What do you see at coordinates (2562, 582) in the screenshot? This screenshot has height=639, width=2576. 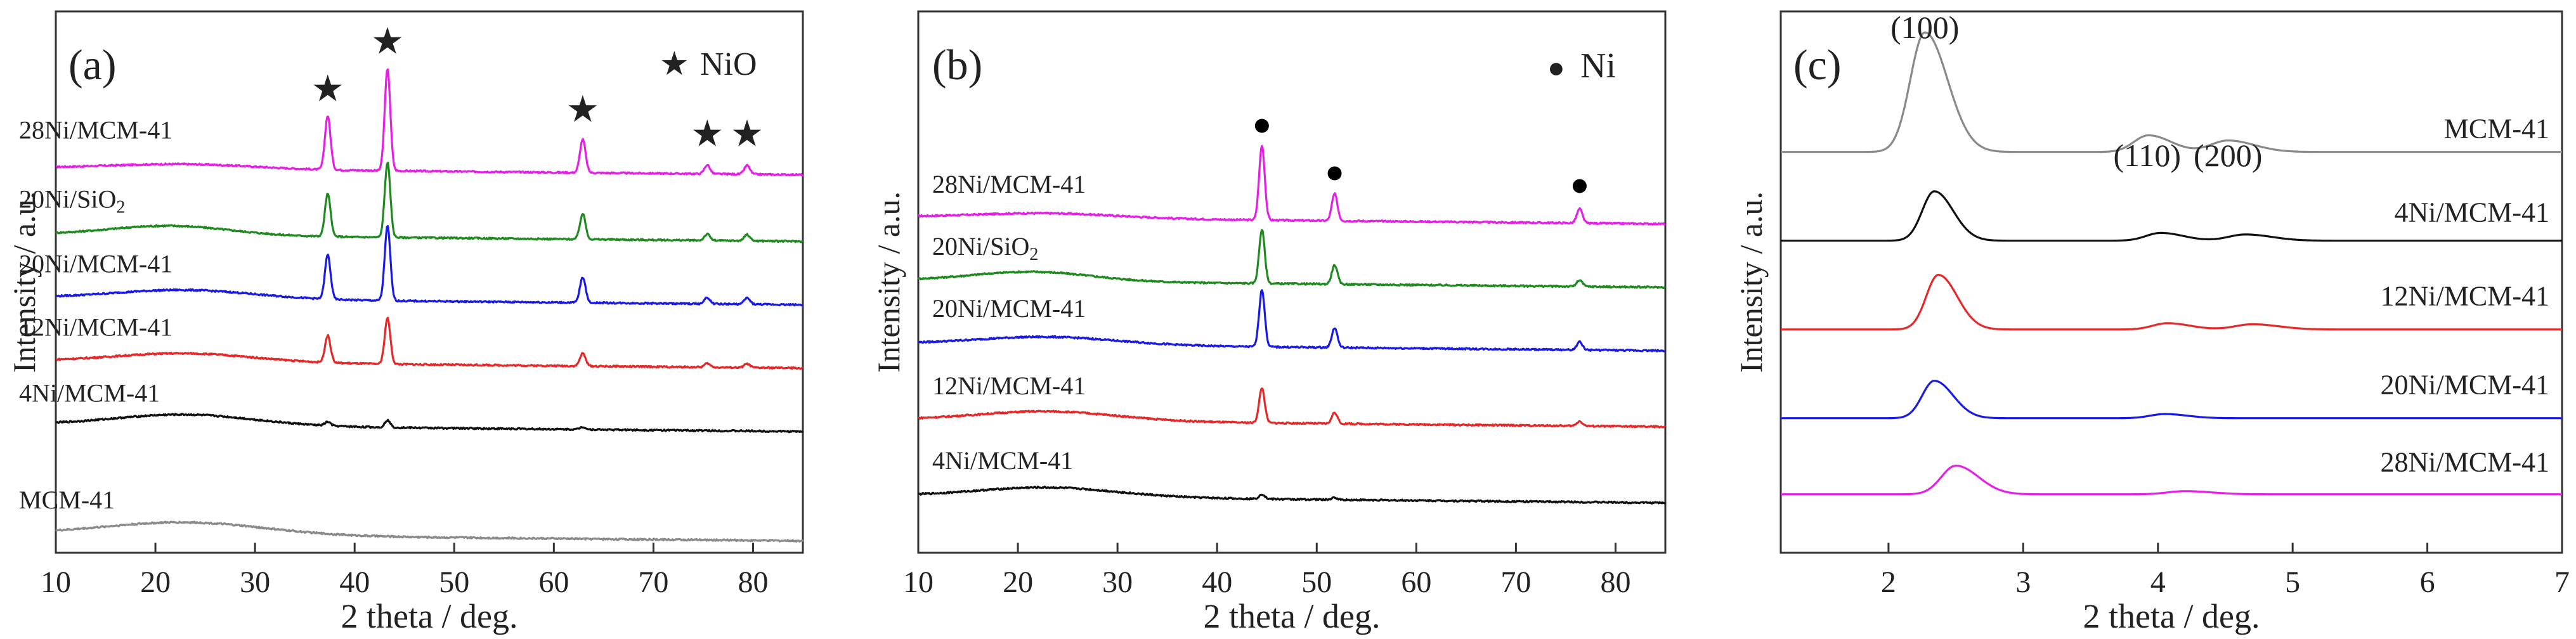 I see `2-tick-label: 7` at bounding box center [2562, 582].